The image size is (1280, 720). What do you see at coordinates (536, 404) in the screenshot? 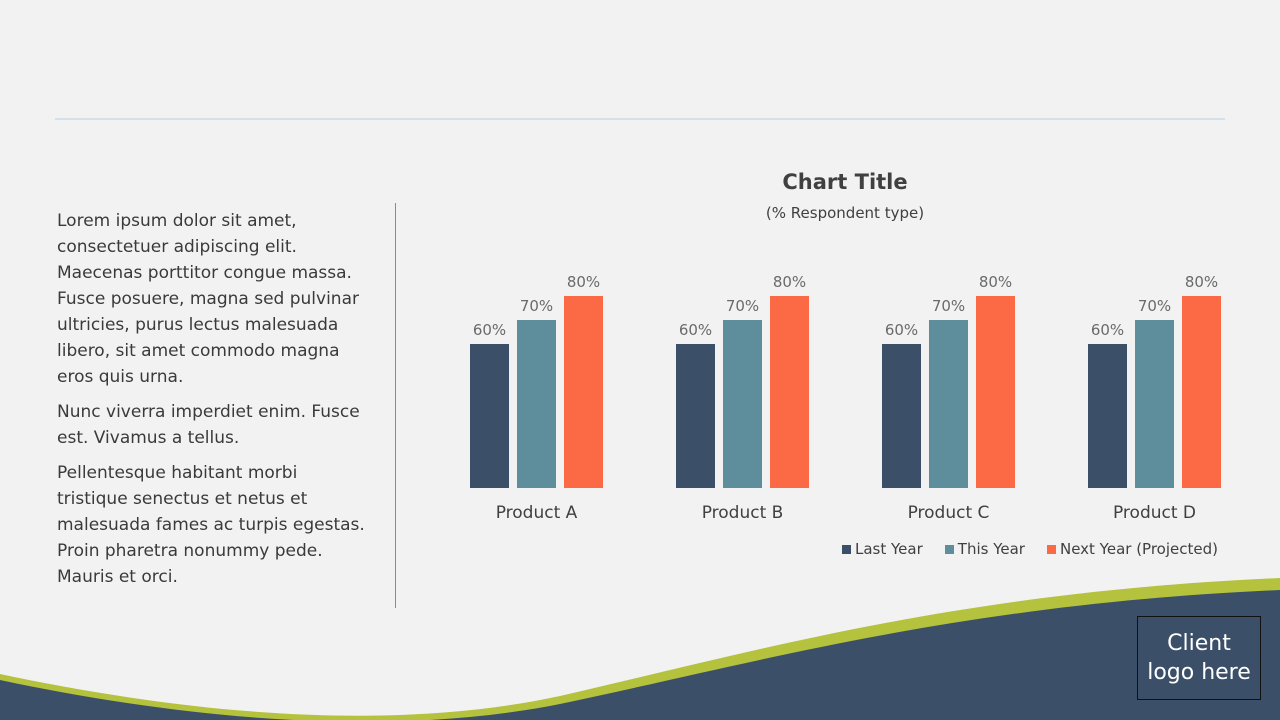
I see `bar-product-a-this-year` at bounding box center [536, 404].